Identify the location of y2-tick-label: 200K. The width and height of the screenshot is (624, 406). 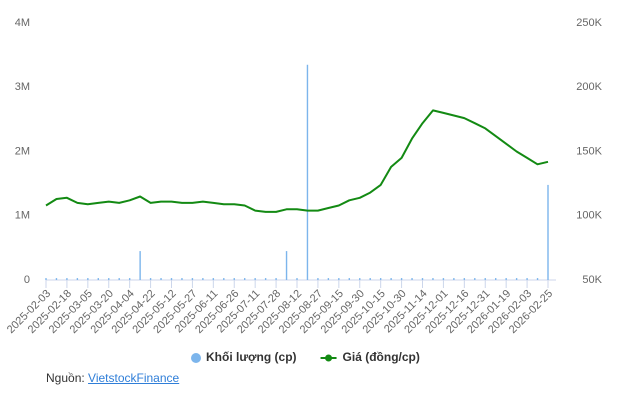
(589, 87).